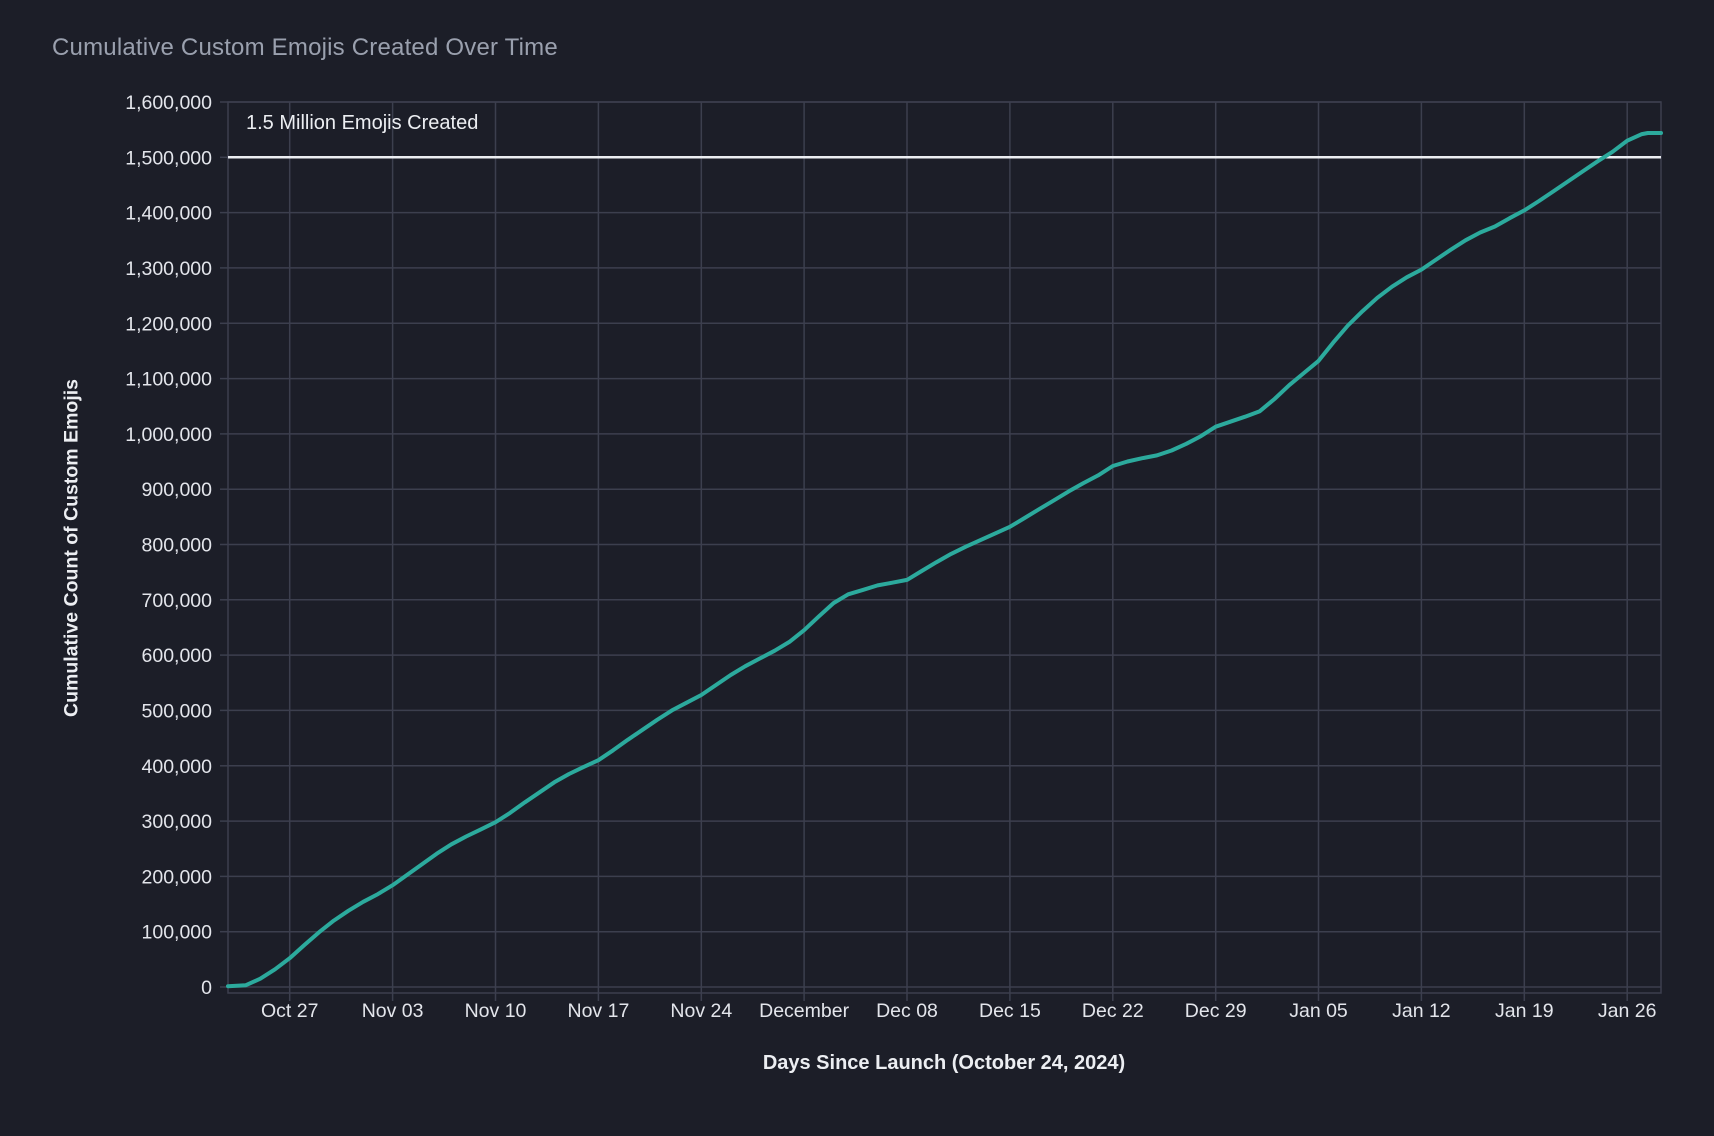 The width and height of the screenshot is (1714, 1136). I want to click on y-tick-label: 300,000, so click(177, 822).